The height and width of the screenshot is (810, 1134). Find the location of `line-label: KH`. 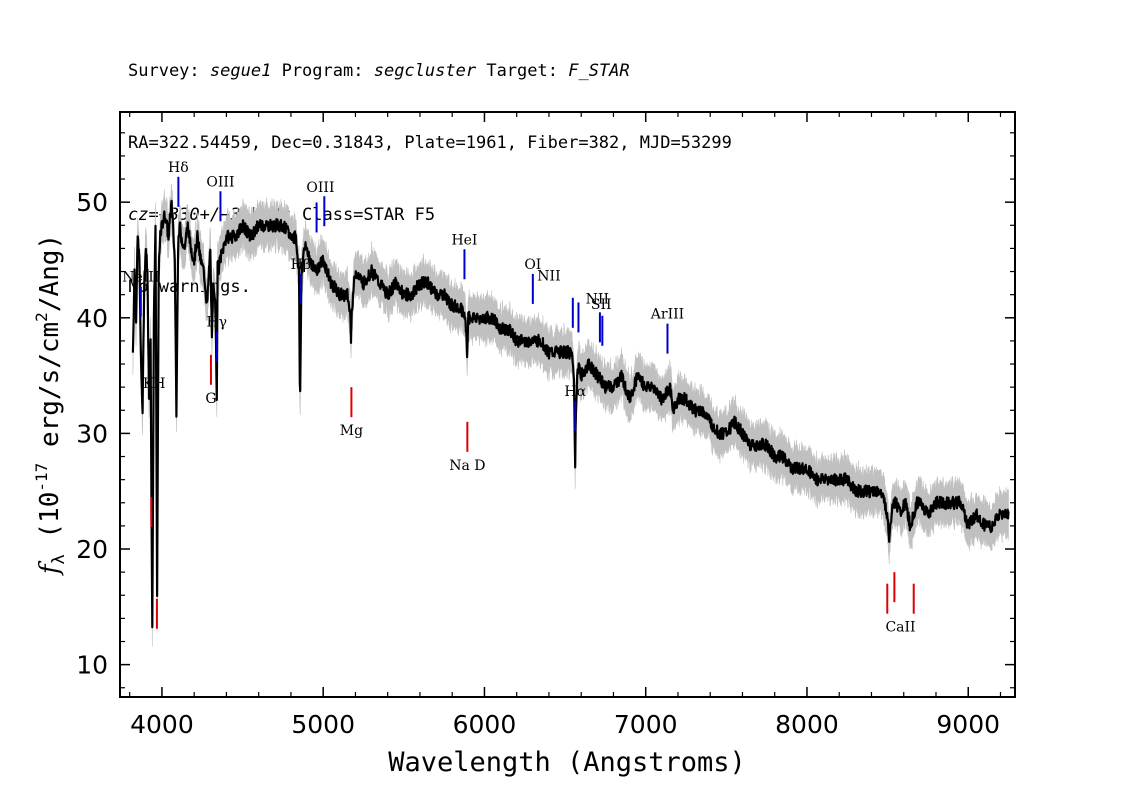

line-label: KH is located at coordinates (154, 384).